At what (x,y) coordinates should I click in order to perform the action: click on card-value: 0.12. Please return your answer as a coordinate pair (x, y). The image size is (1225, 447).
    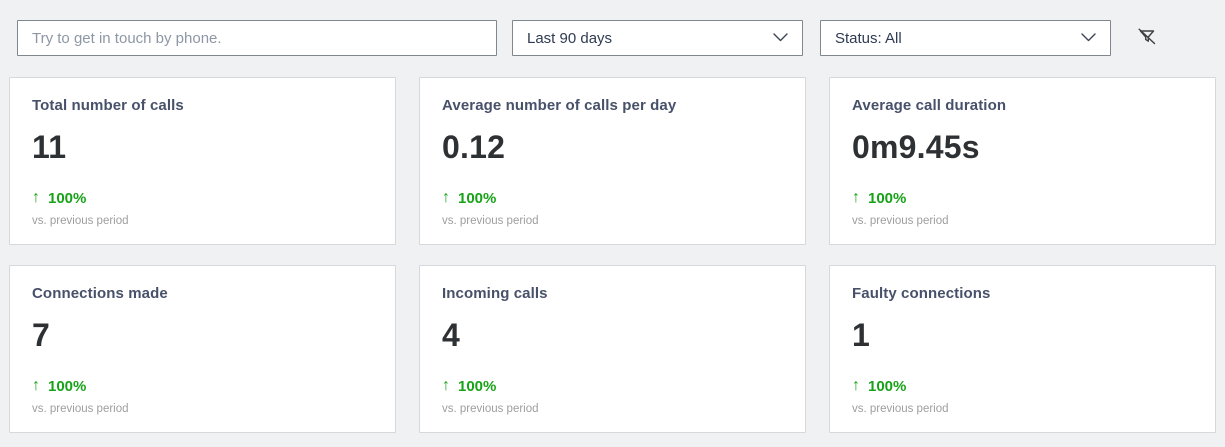
    Looking at the image, I should click on (474, 147).